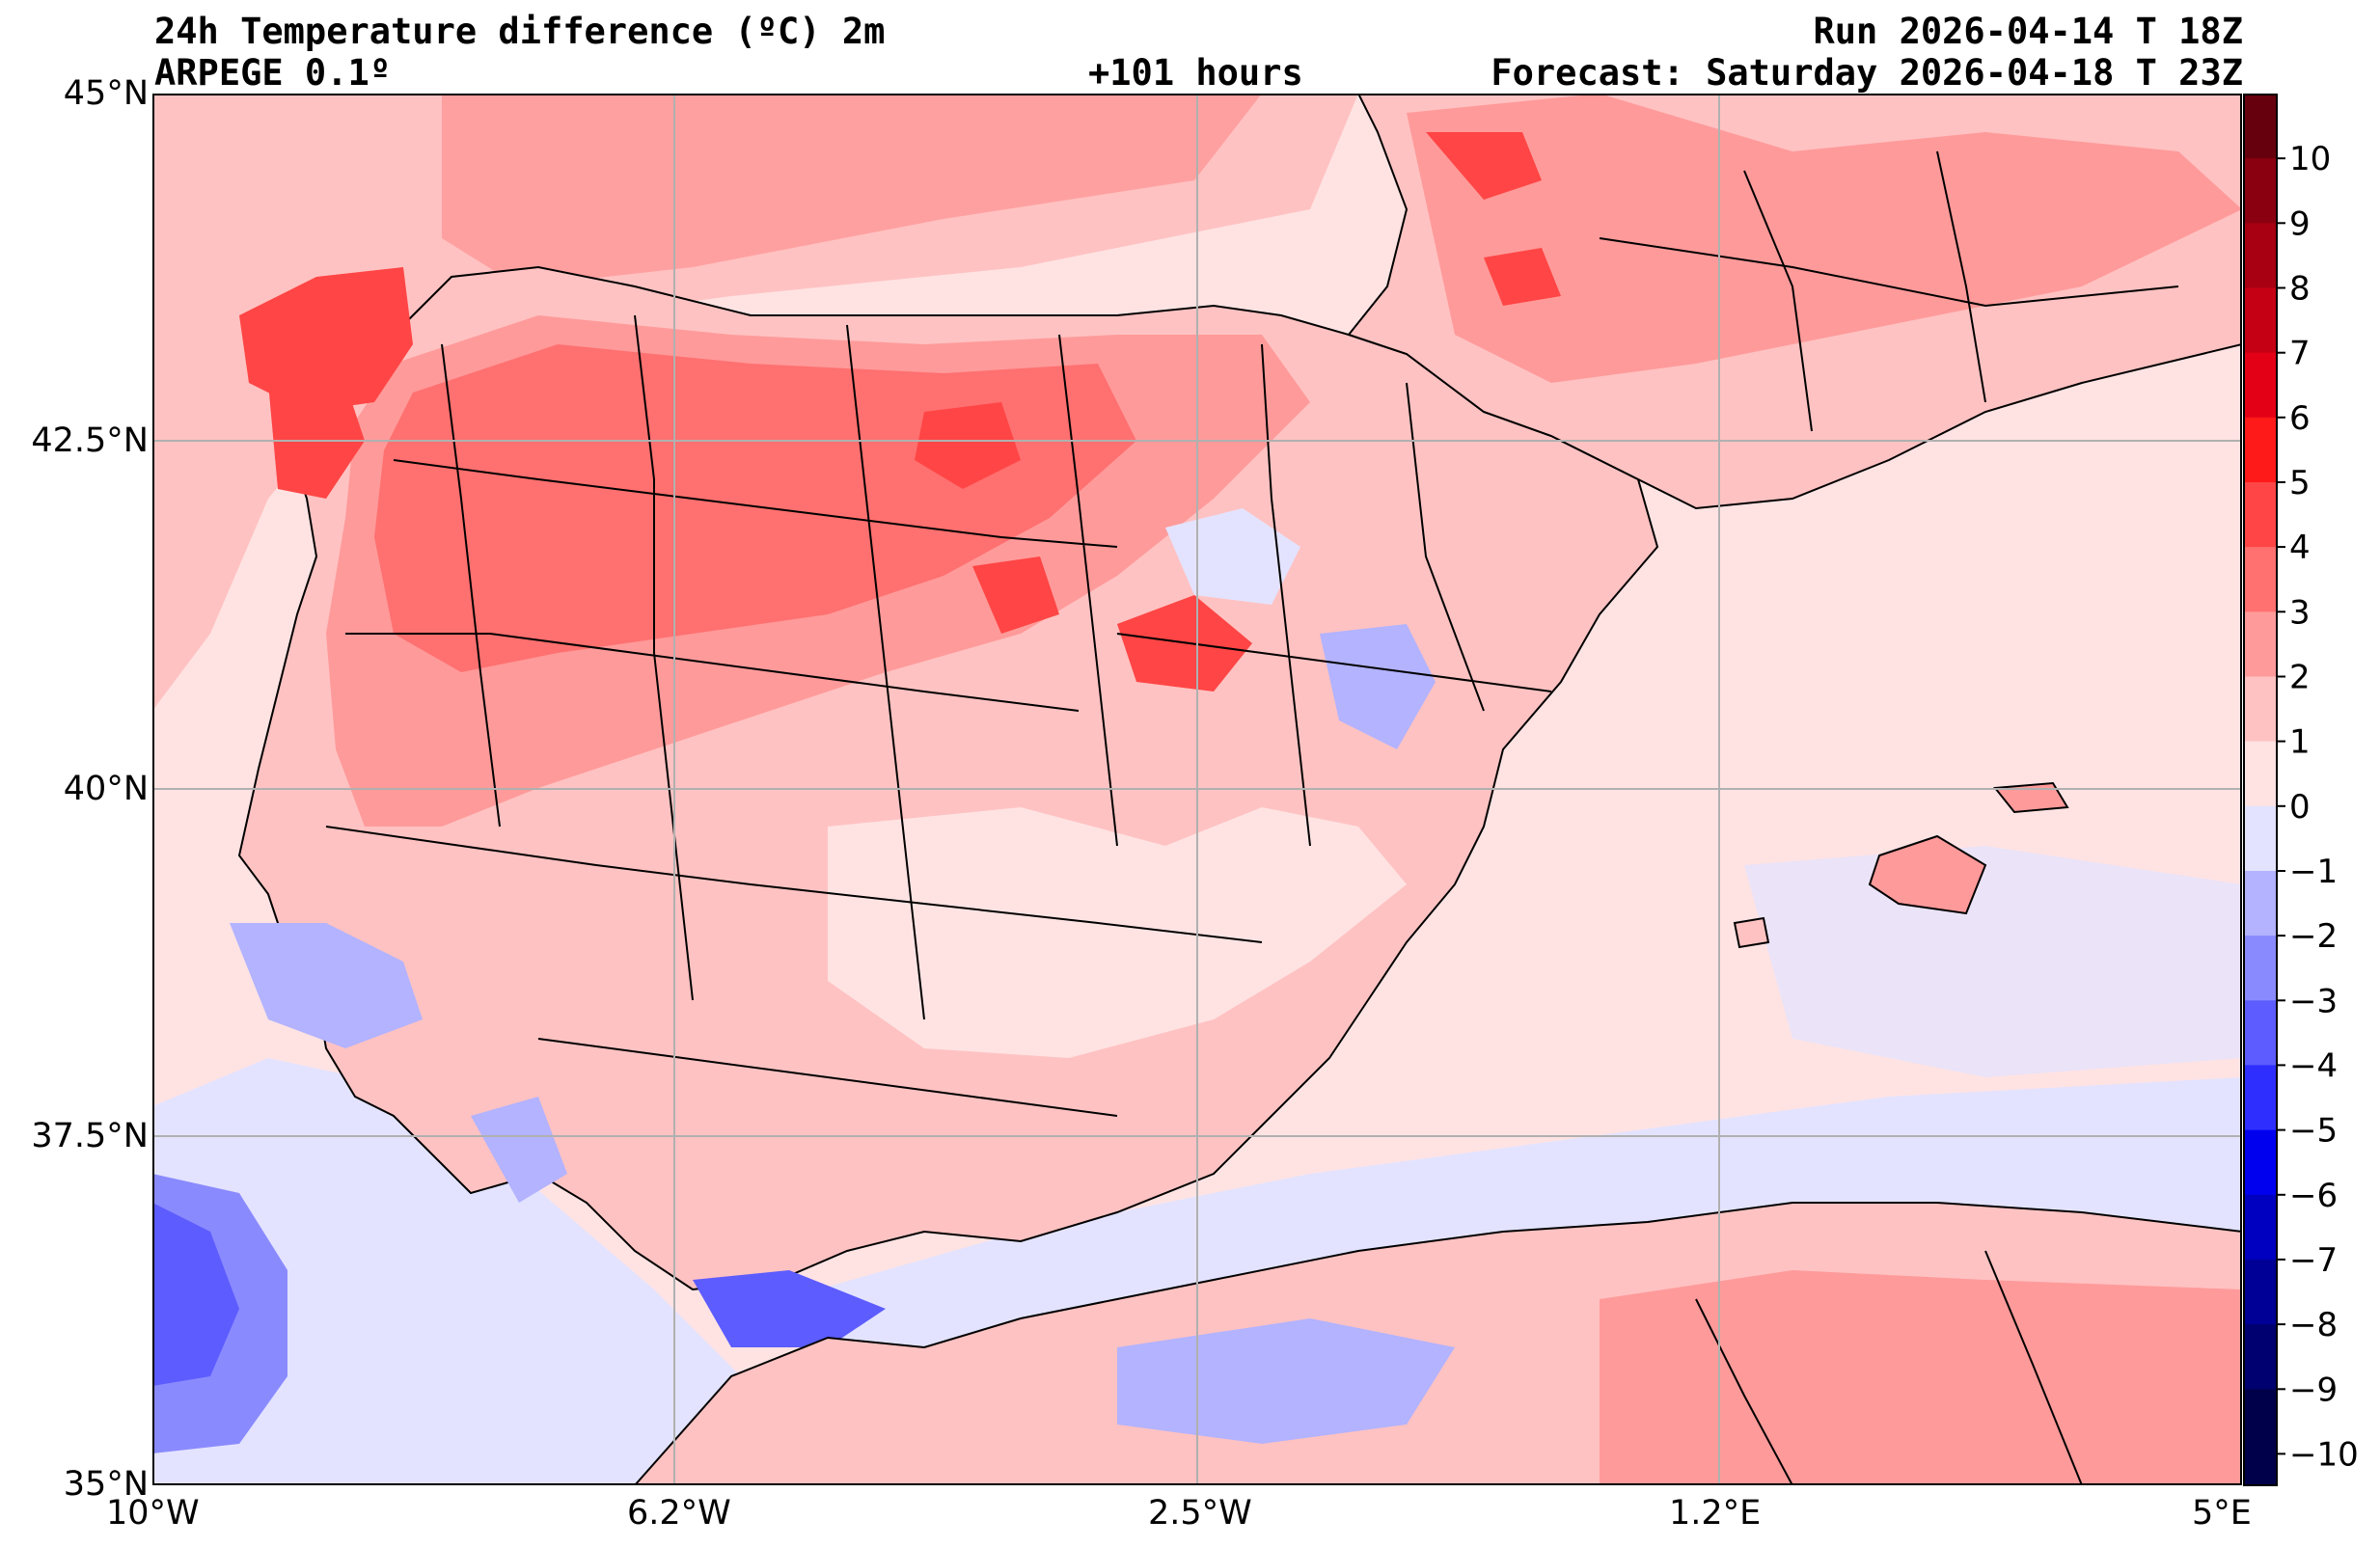  Describe the element at coordinates (273, 73) in the screenshot. I see `model-label: ARPEGE 0.1º` at that location.